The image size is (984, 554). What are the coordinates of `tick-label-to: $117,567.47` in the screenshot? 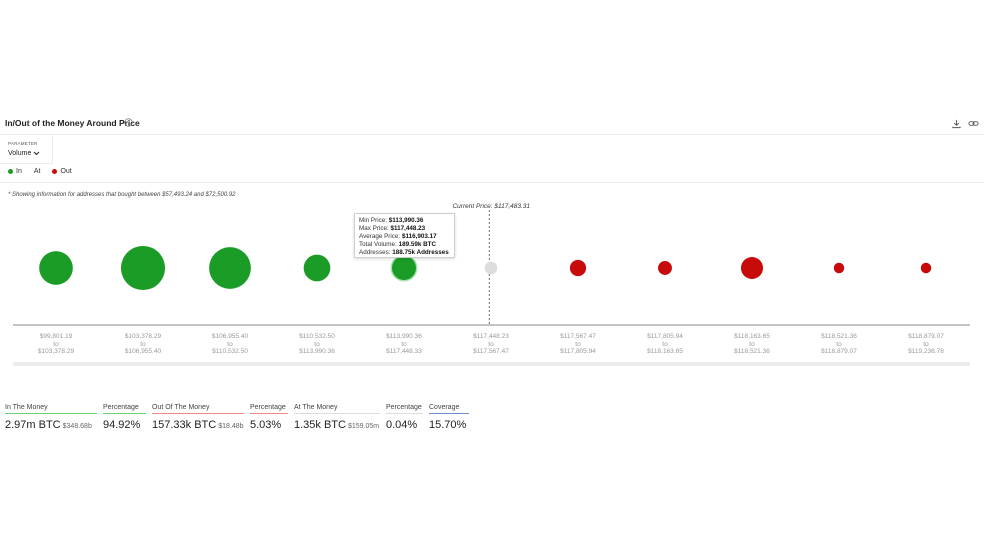 It's located at (491, 351).